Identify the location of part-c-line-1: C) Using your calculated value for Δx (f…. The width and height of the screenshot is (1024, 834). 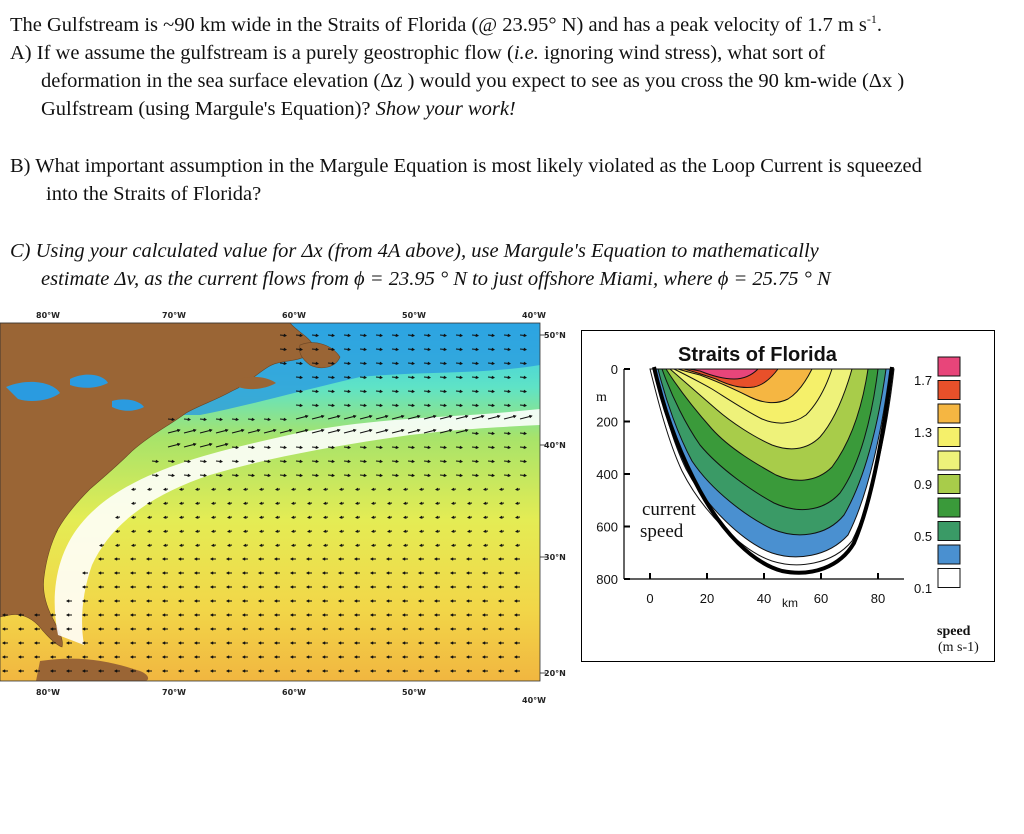
(414, 251).